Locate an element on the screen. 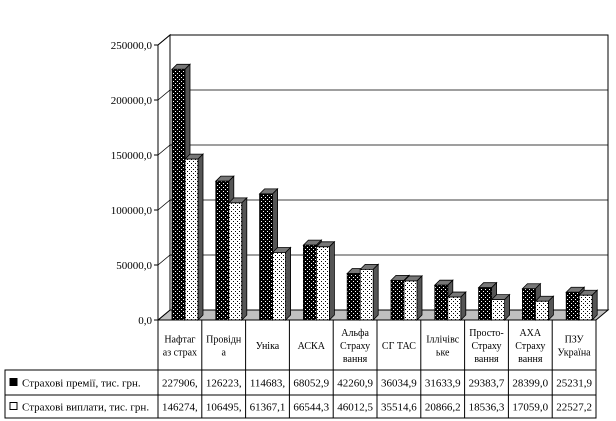 This screenshot has height=421, width=616. data-cell: 18536,3 is located at coordinates (487, 408).